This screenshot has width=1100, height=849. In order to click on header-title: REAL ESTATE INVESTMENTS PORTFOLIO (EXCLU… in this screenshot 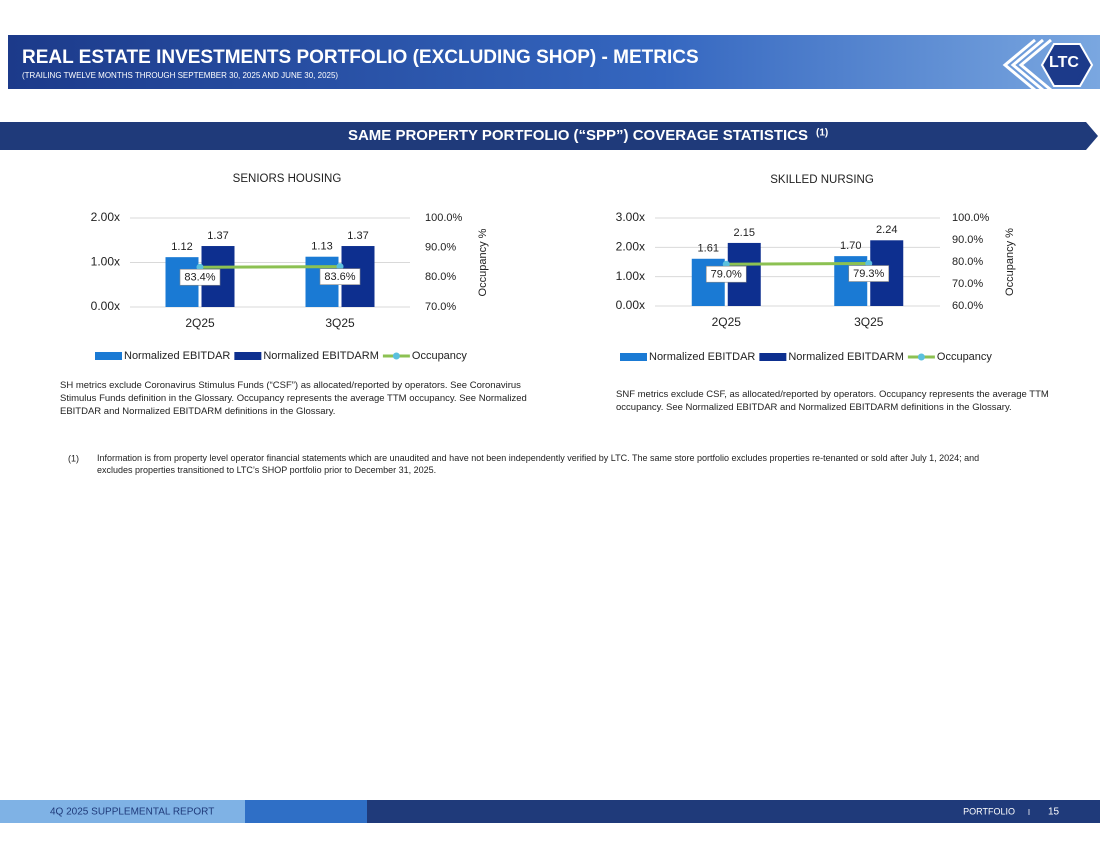, I will do `click(360, 57)`.